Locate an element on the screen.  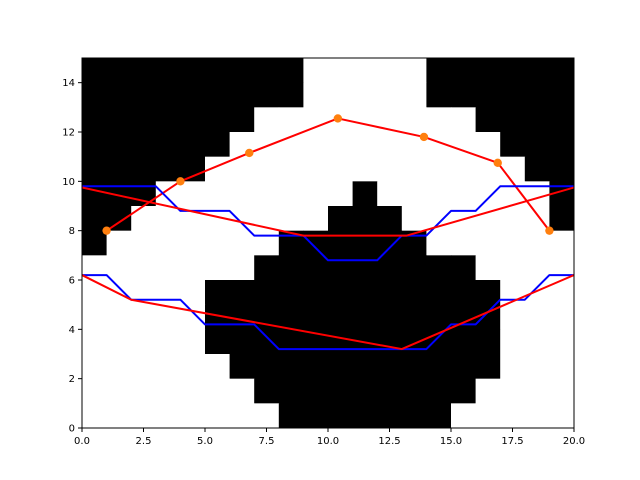
x-tick-label: 17.5 is located at coordinates (512, 441).